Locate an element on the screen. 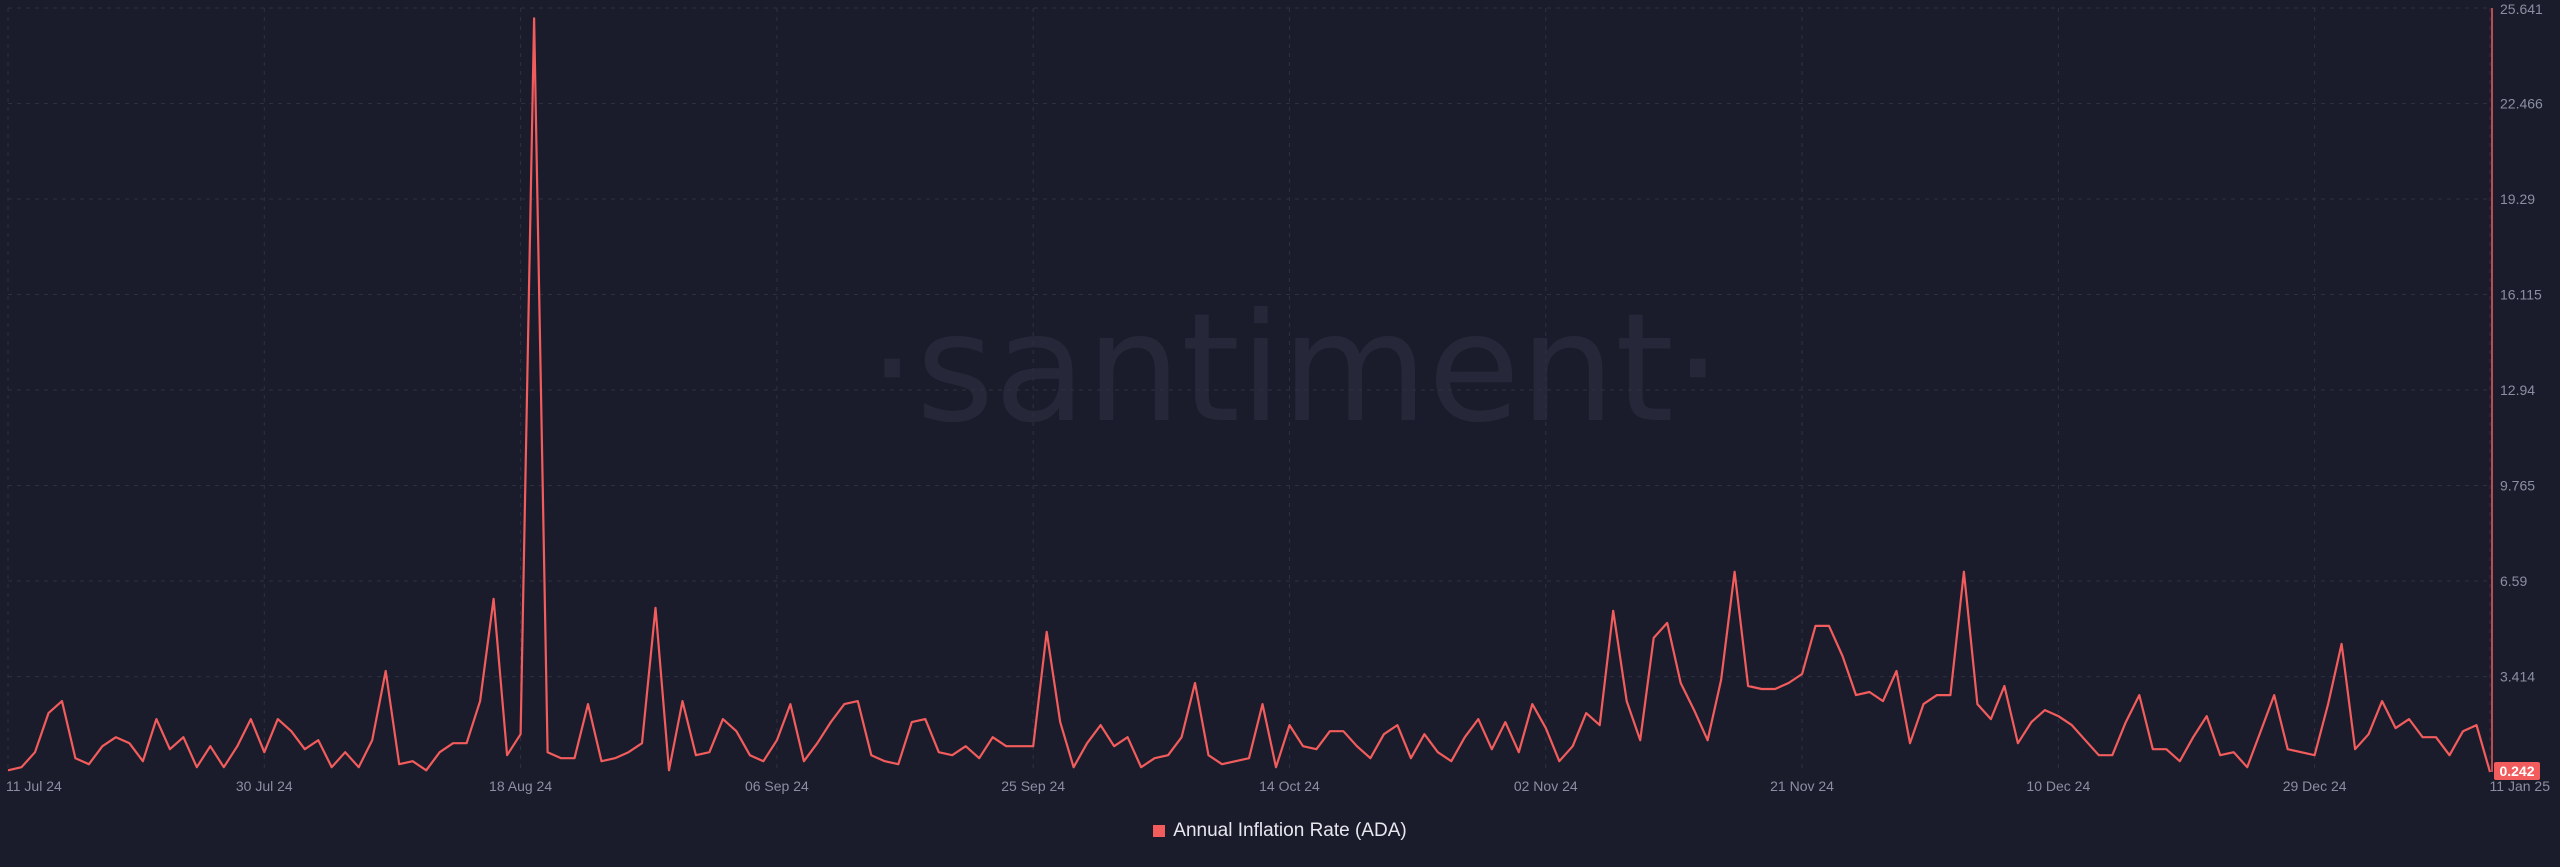  x-tick-label: 18 Aug 24 is located at coordinates (520, 786).